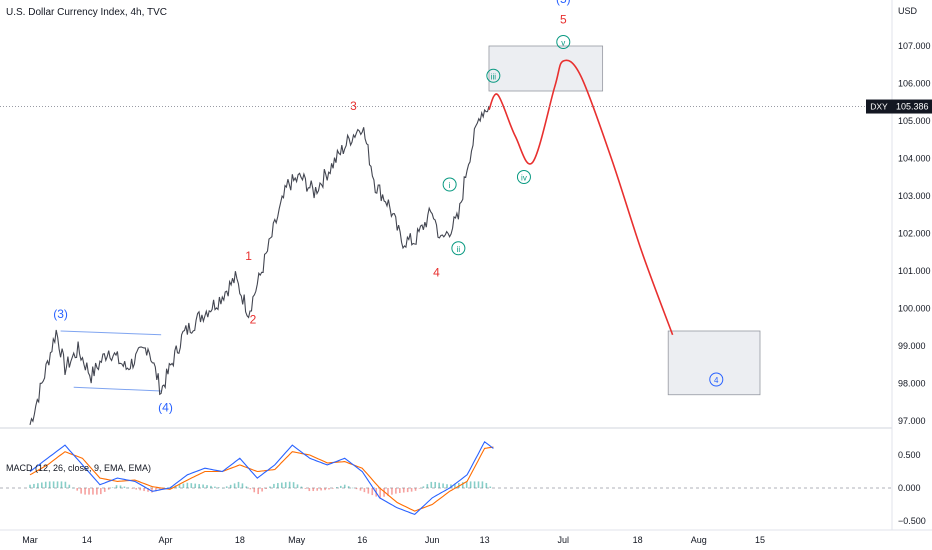 This screenshot has height=550, width=932. What do you see at coordinates (240, 540) in the screenshot?
I see `time-tick-4: 18` at bounding box center [240, 540].